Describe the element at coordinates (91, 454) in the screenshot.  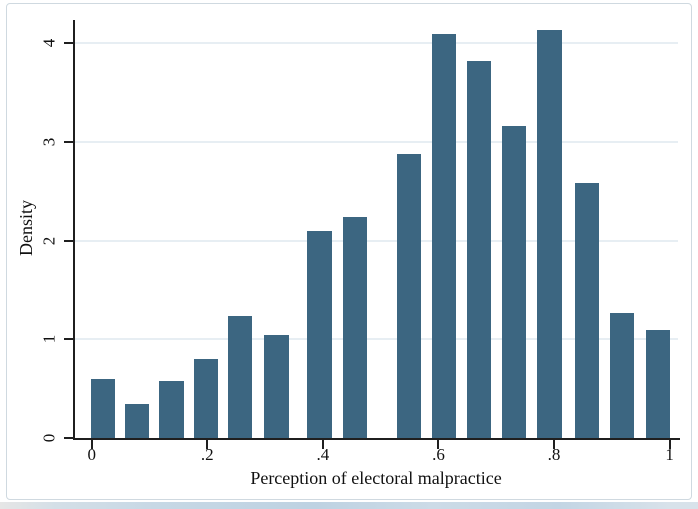
I see `x-tick-label: 0` at that location.